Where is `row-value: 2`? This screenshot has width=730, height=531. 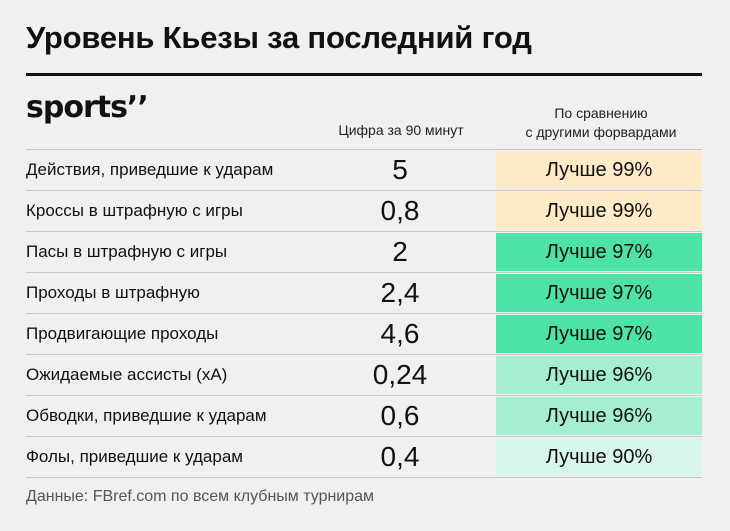
row-value: 2 is located at coordinates (400, 251).